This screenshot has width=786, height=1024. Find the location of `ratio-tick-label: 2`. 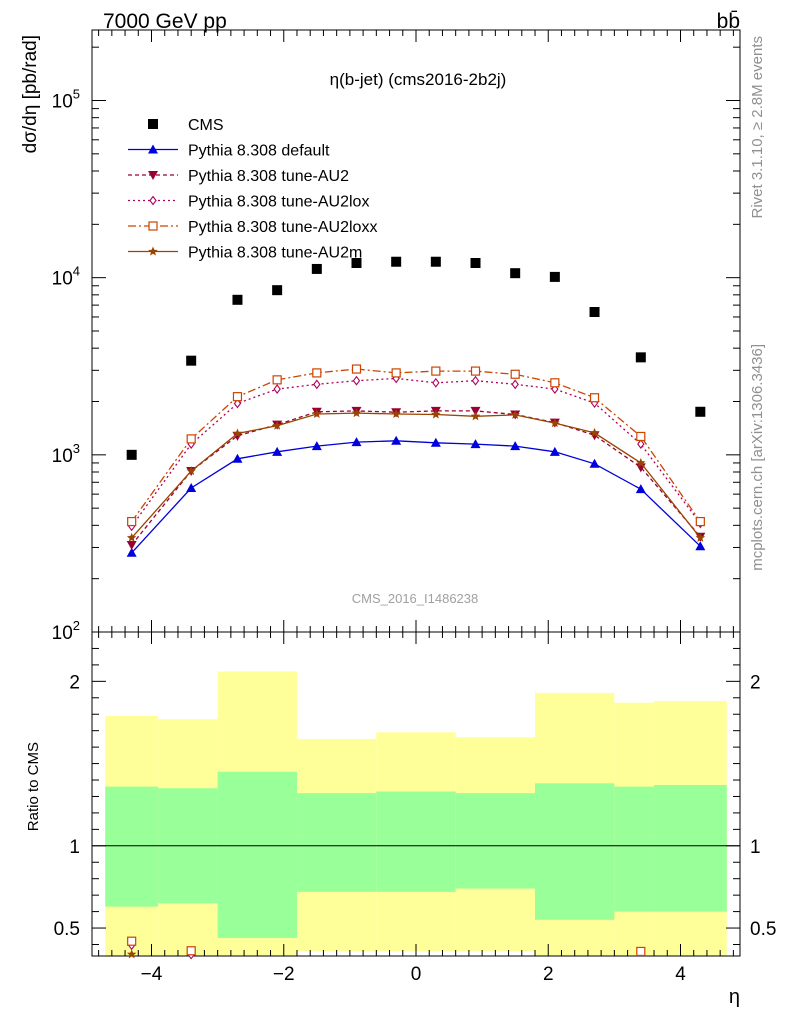

ratio-tick-label: 2 is located at coordinates (74, 682).